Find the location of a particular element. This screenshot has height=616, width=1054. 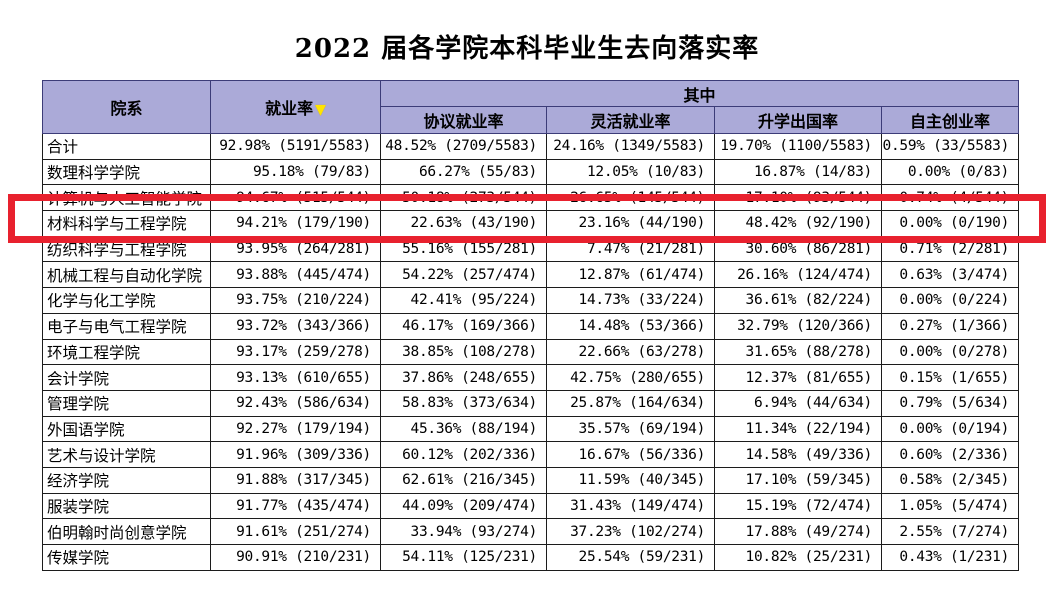

college-name-cell: 材料科学与工程学院 is located at coordinates (126, 223).